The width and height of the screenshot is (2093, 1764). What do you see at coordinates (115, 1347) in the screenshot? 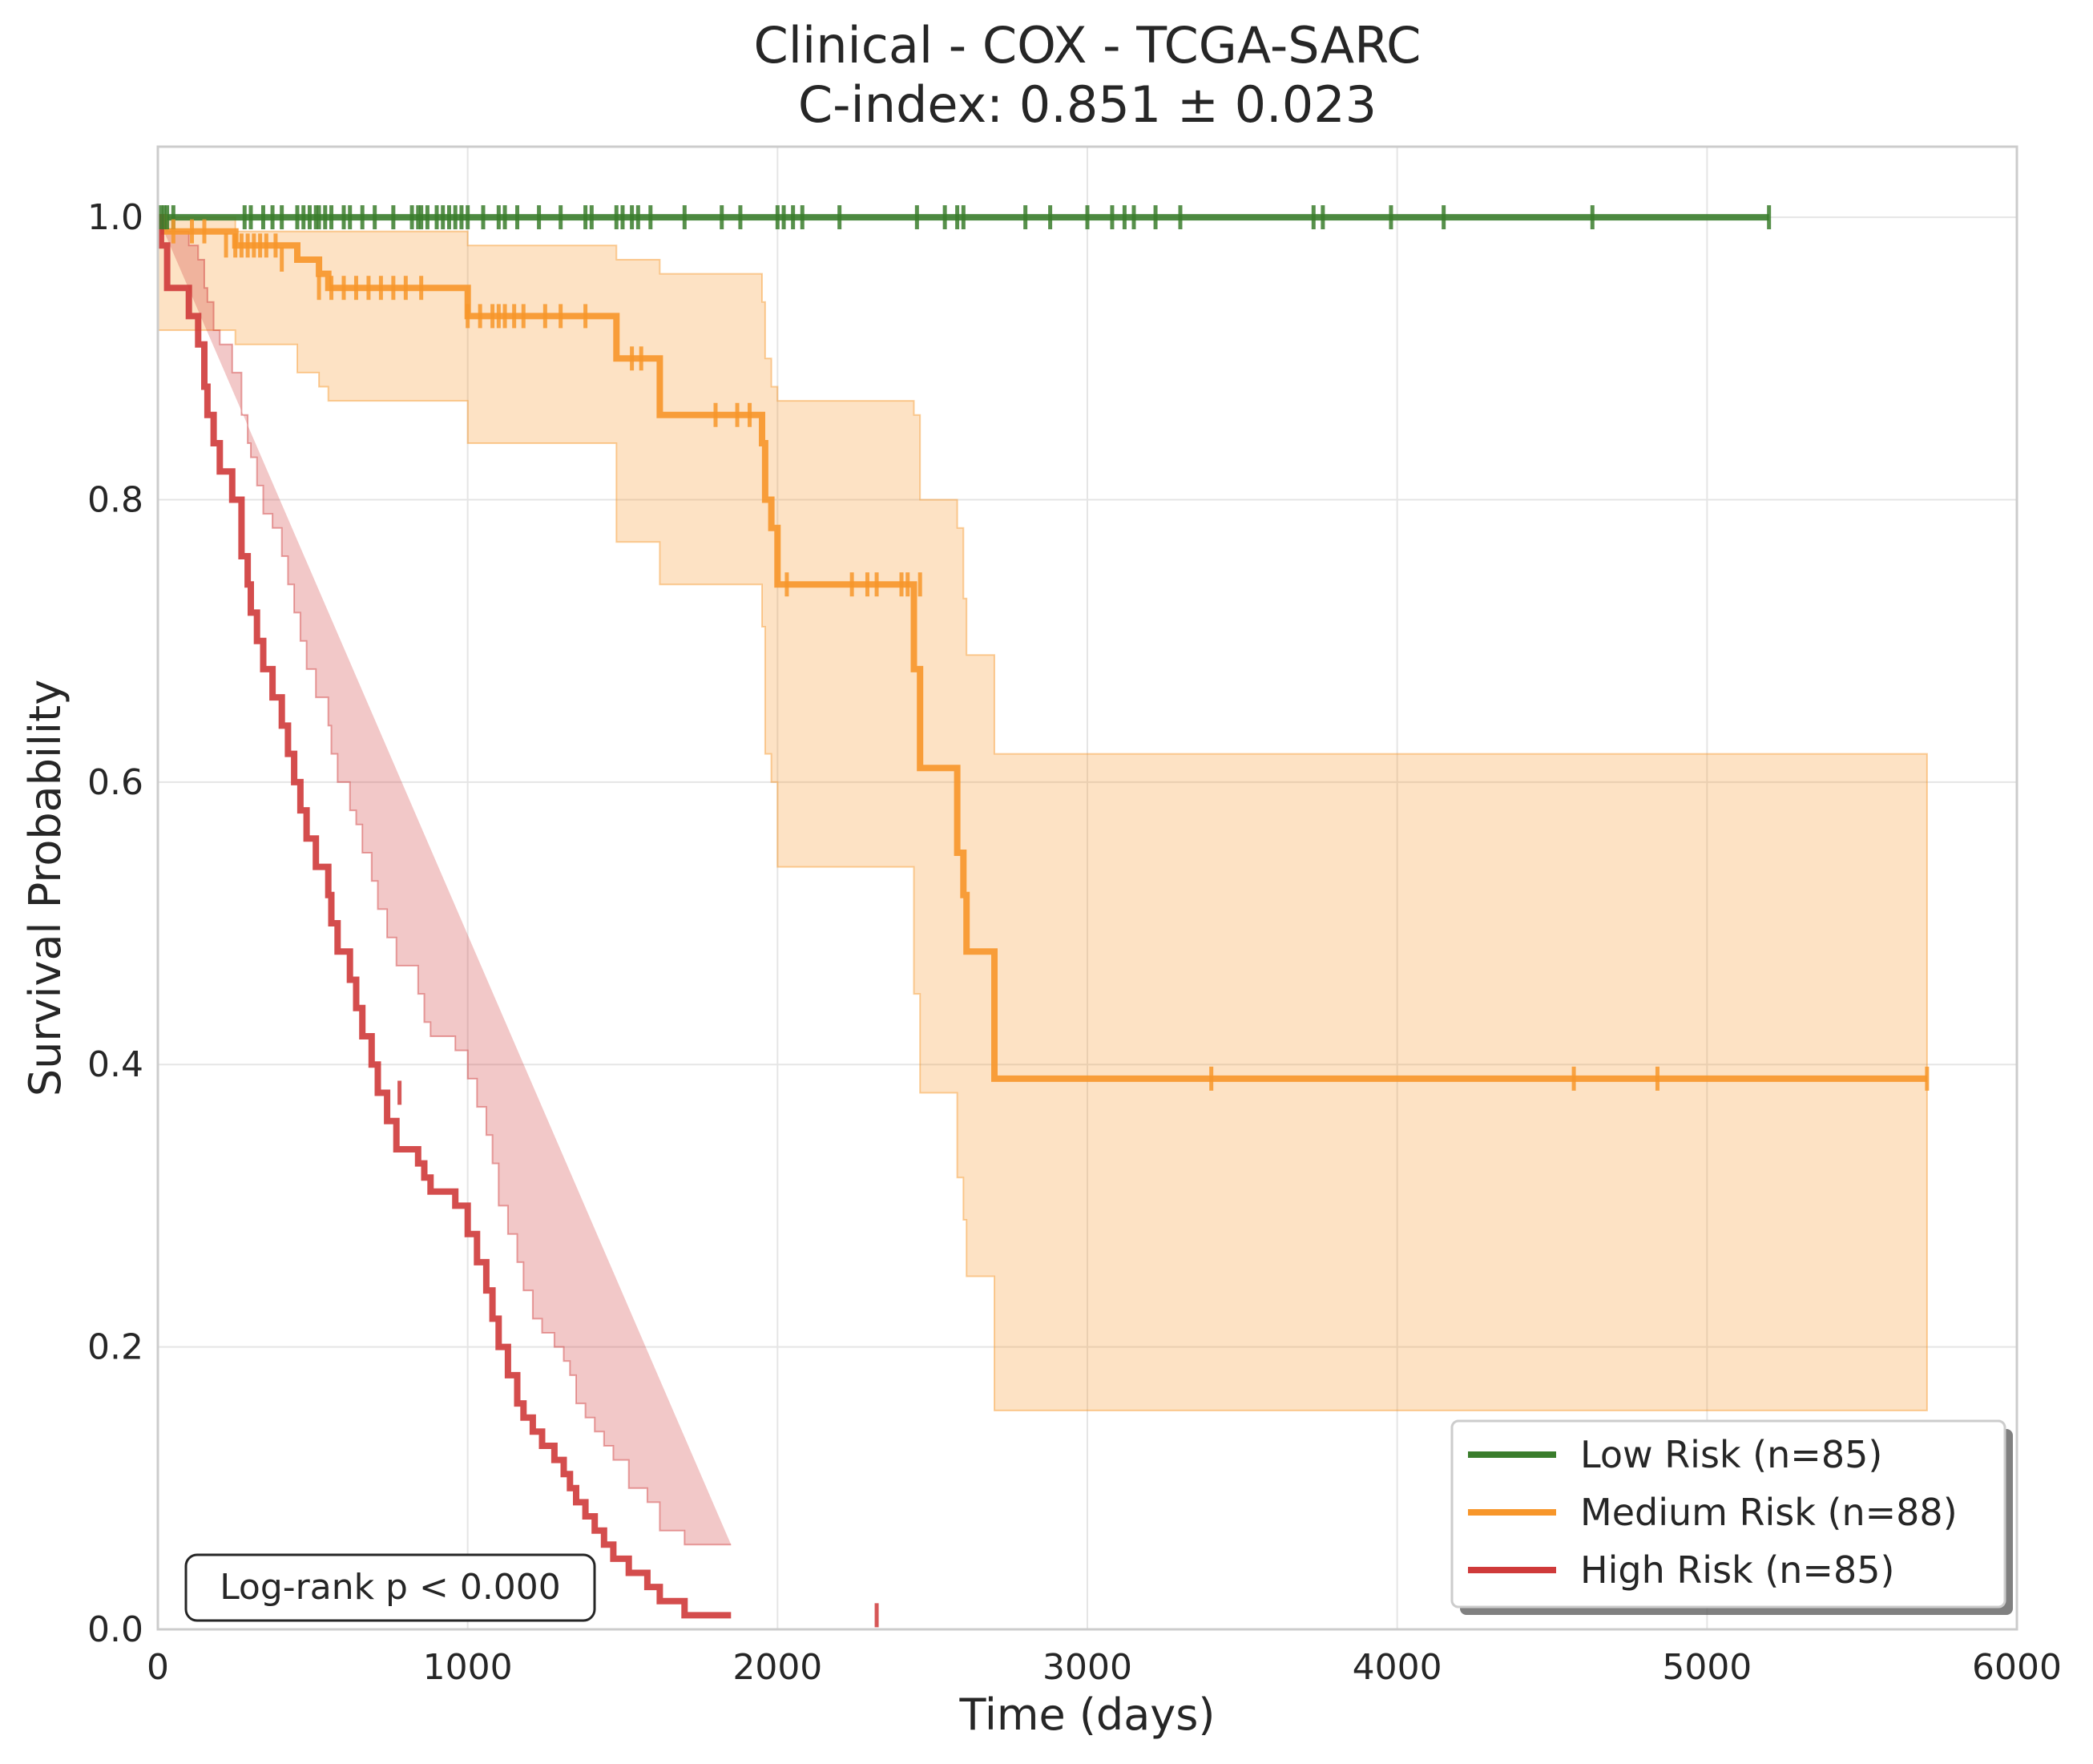
I see `y-tick-label: 0.2` at bounding box center [115, 1347].